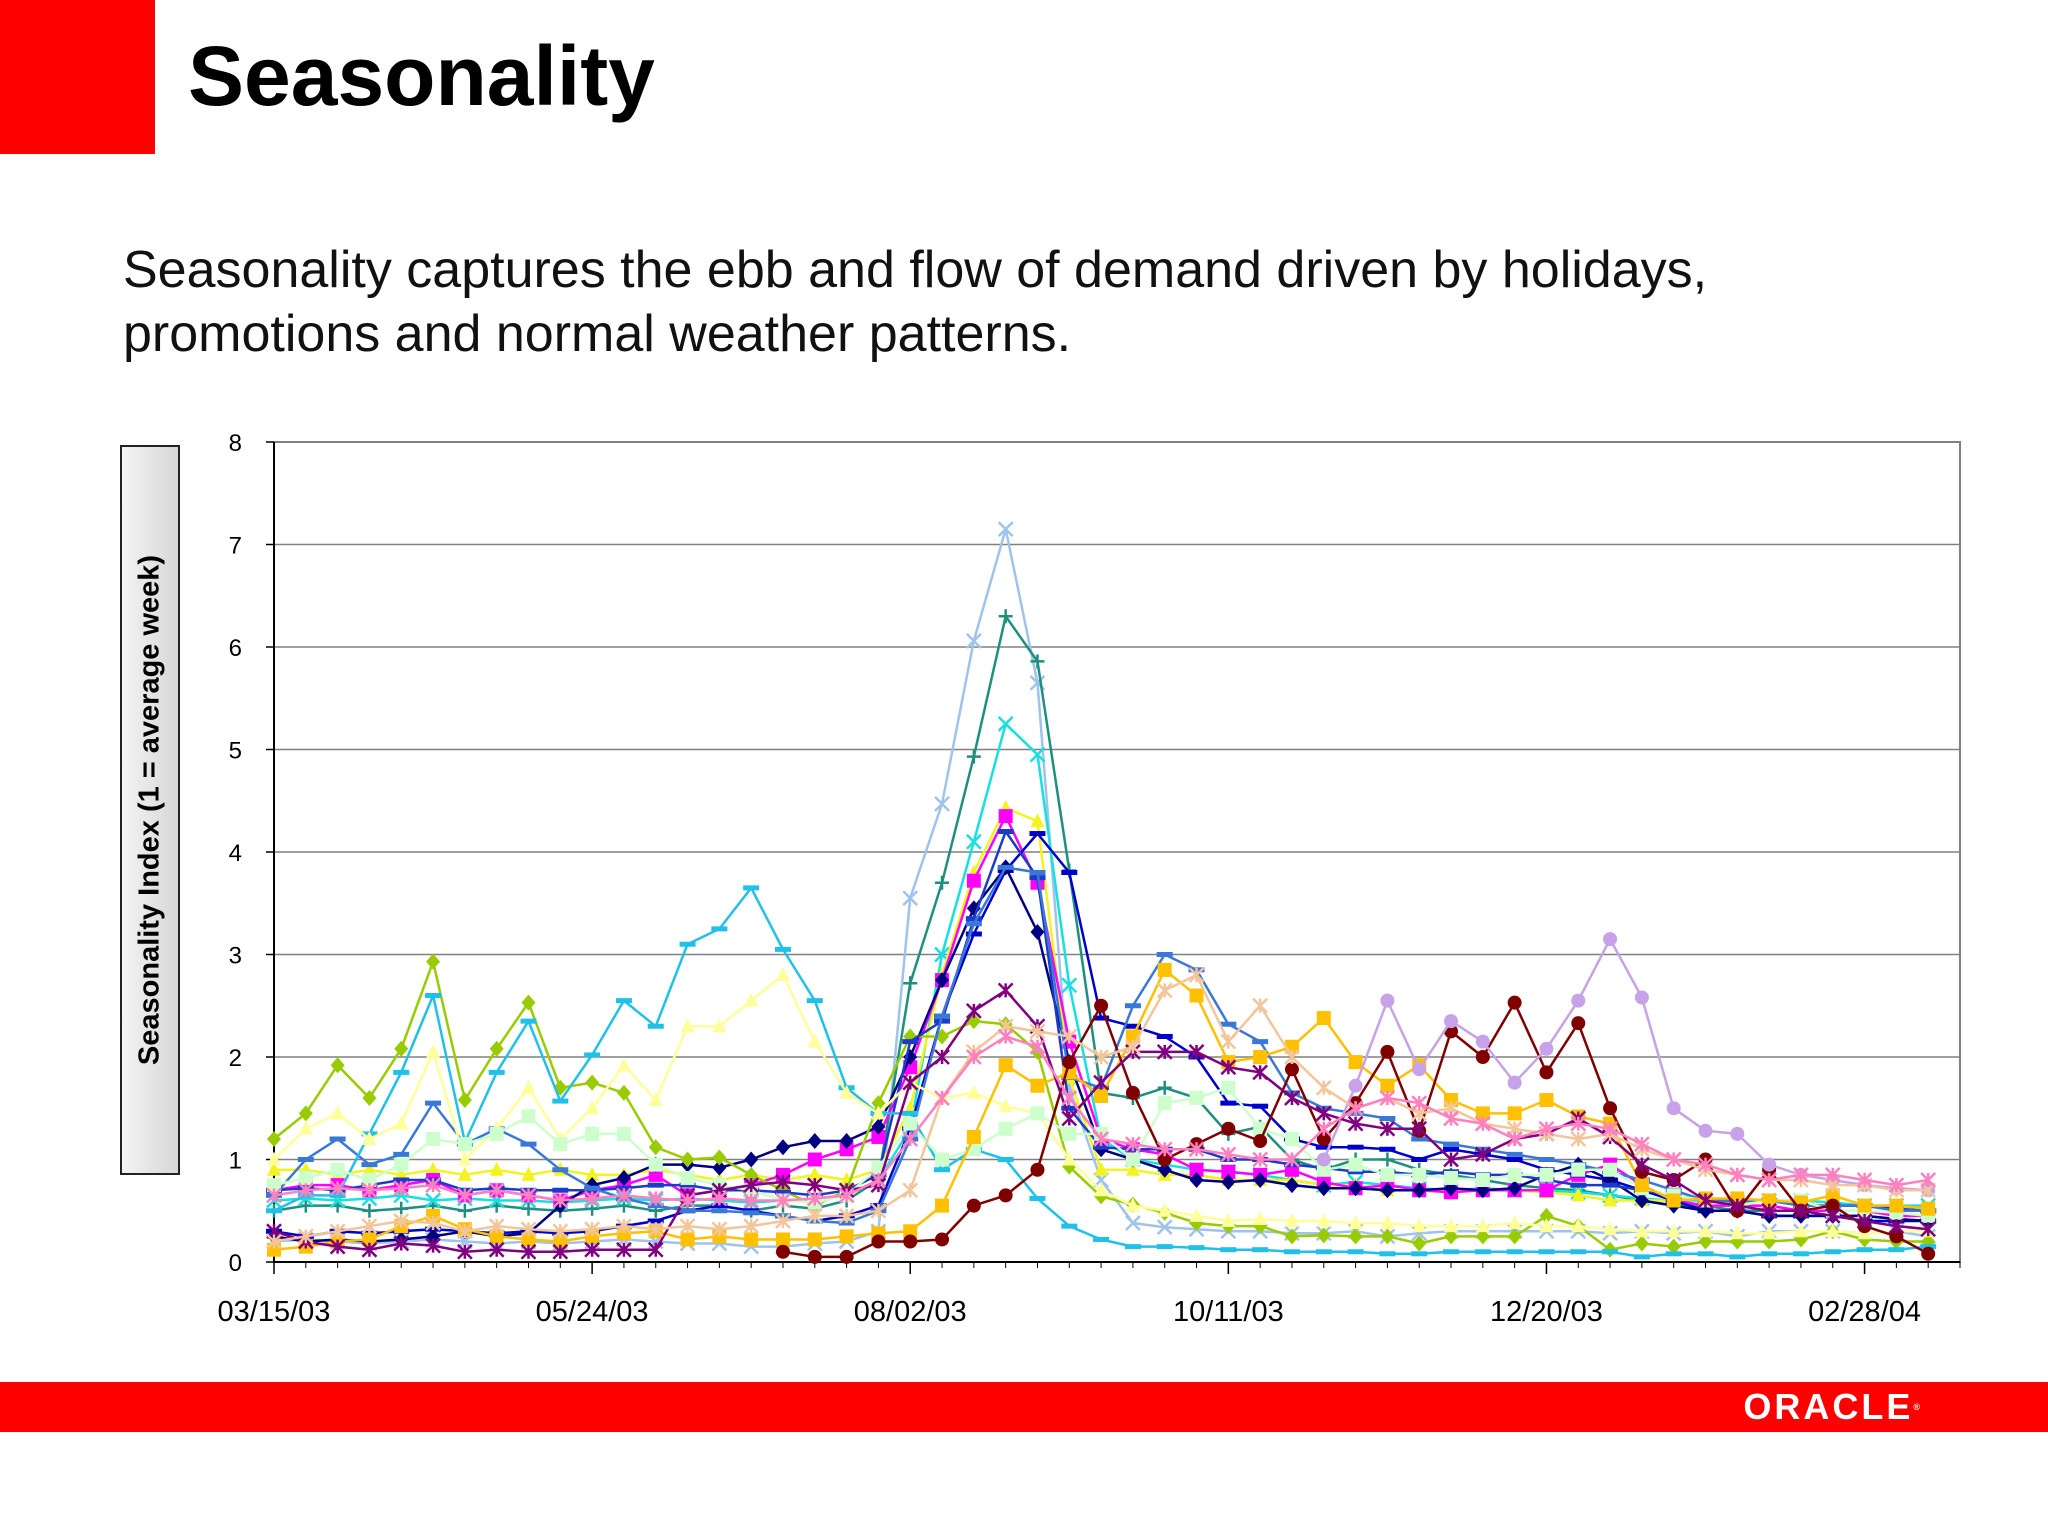  Describe the element at coordinates (235, 443) in the screenshot. I see `y-tick-label: 8` at that location.